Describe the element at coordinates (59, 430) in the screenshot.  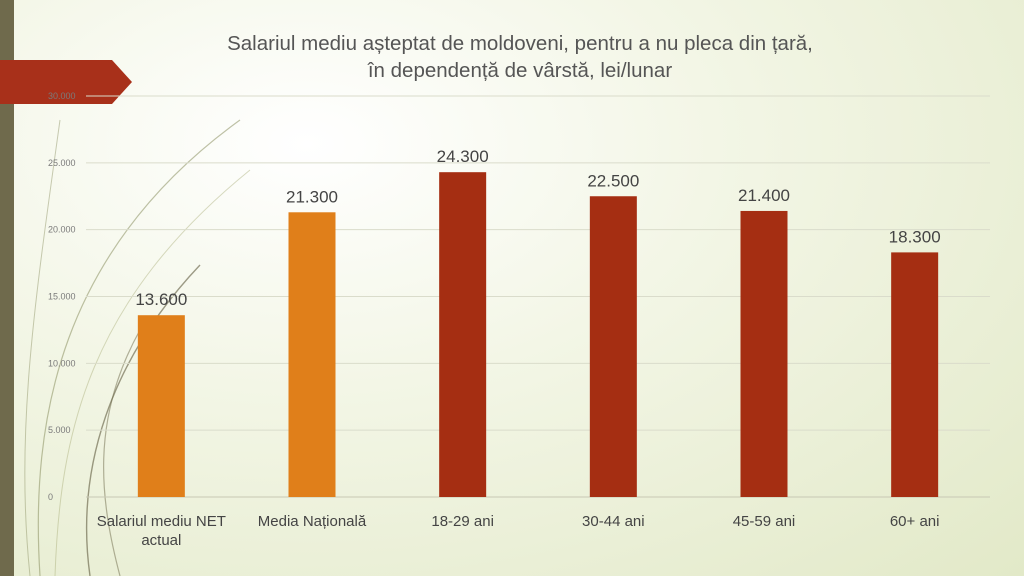
I see `y-tick-label: 5.000` at that location.